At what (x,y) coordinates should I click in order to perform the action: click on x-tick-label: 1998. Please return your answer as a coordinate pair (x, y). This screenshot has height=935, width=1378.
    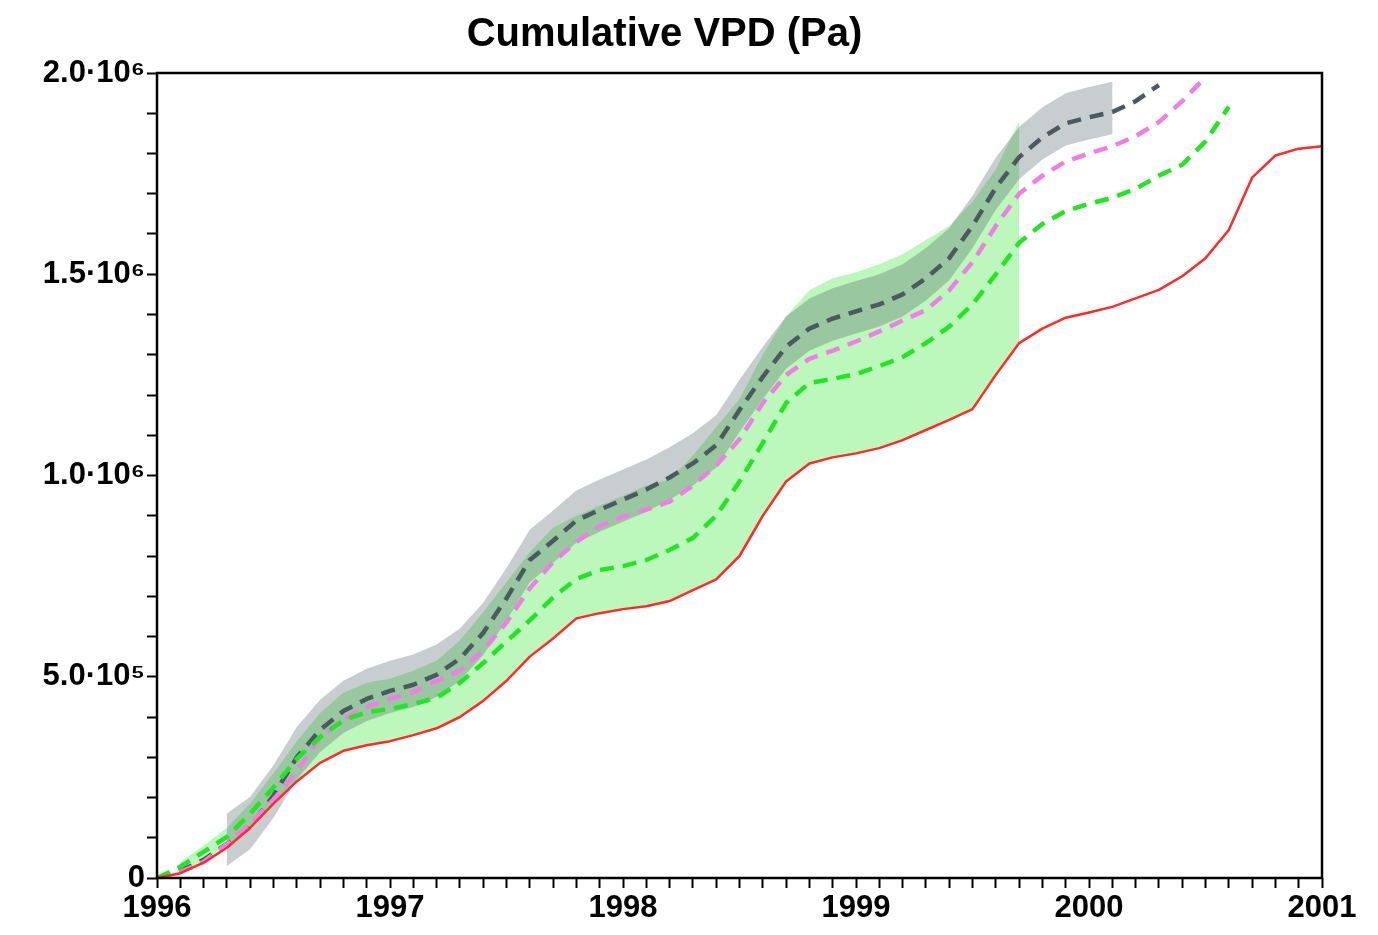
    Looking at the image, I should click on (623, 907).